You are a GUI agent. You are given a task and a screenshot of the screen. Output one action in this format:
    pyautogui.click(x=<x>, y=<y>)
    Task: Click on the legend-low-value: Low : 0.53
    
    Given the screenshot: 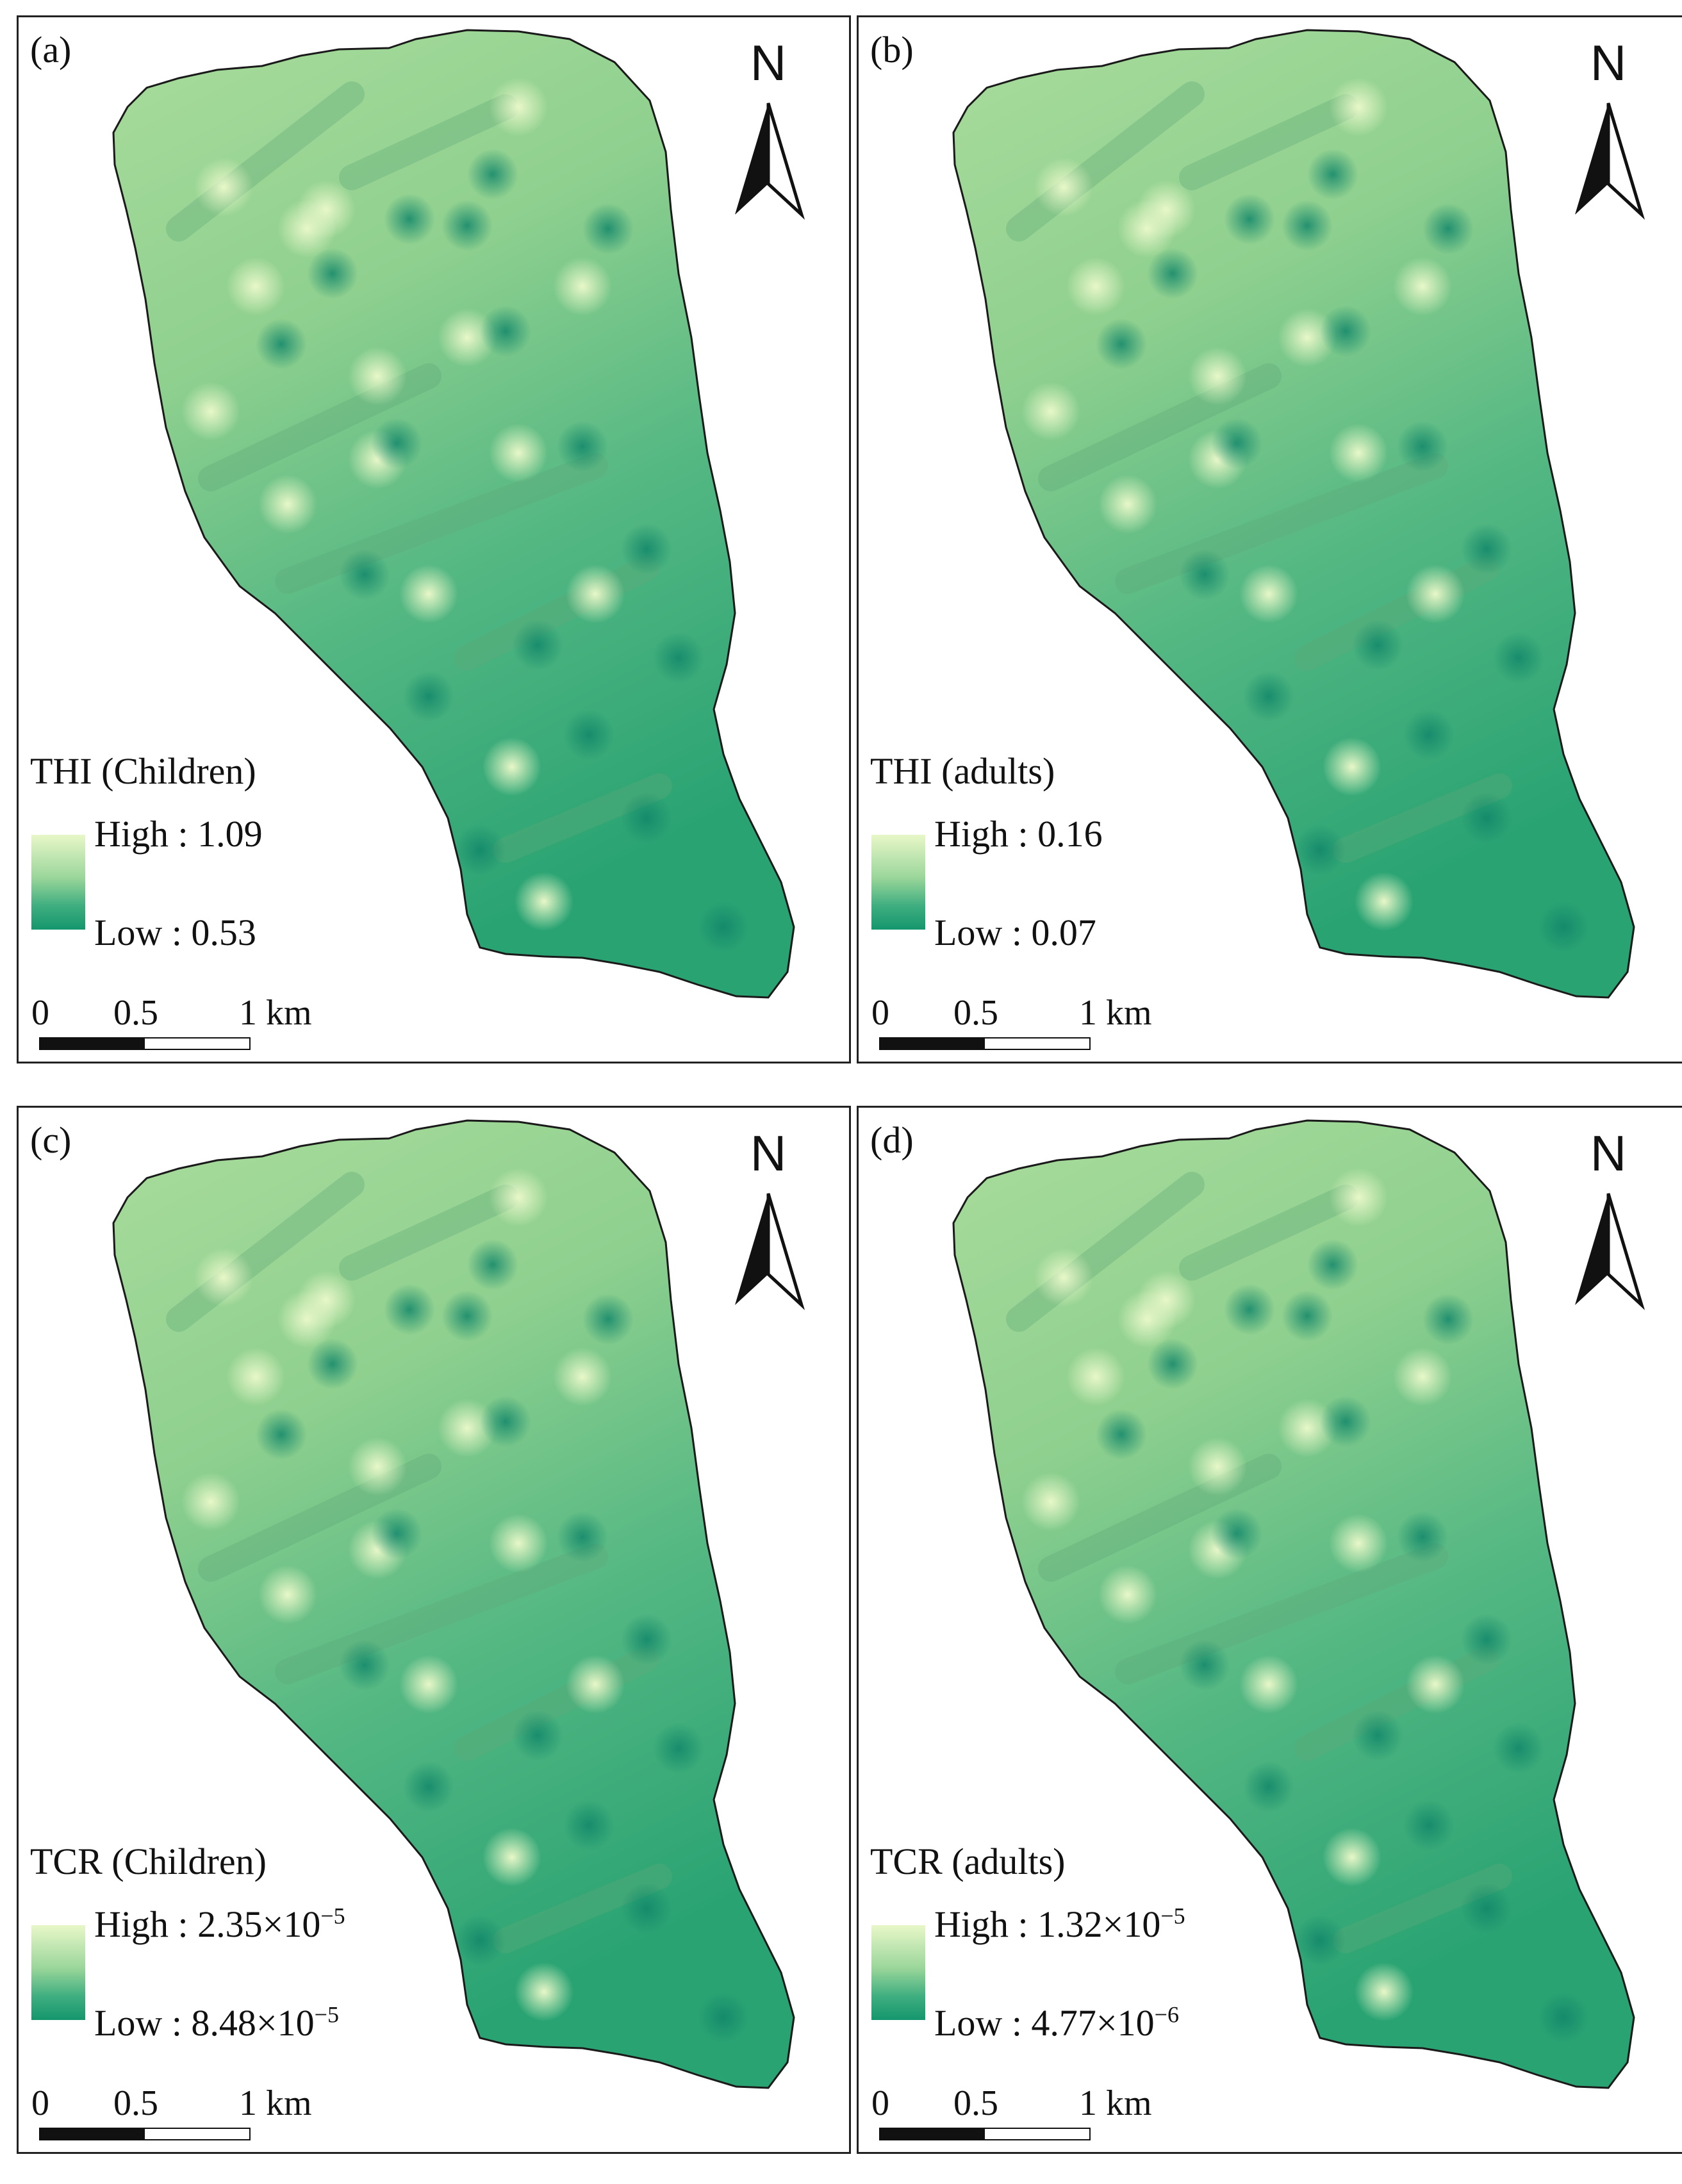 What is the action you would take?
    pyautogui.click(x=175, y=932)
    